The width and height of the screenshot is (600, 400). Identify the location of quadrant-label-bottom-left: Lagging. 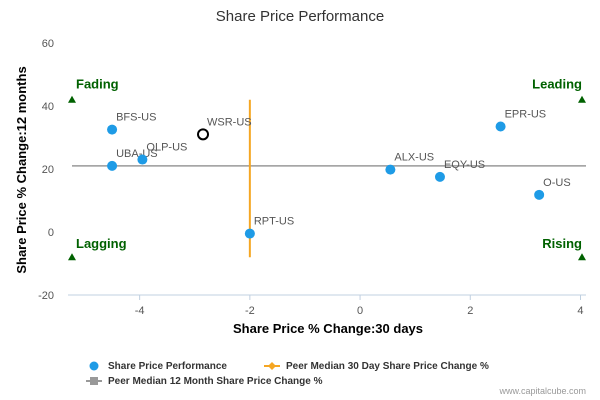
(101, 243).